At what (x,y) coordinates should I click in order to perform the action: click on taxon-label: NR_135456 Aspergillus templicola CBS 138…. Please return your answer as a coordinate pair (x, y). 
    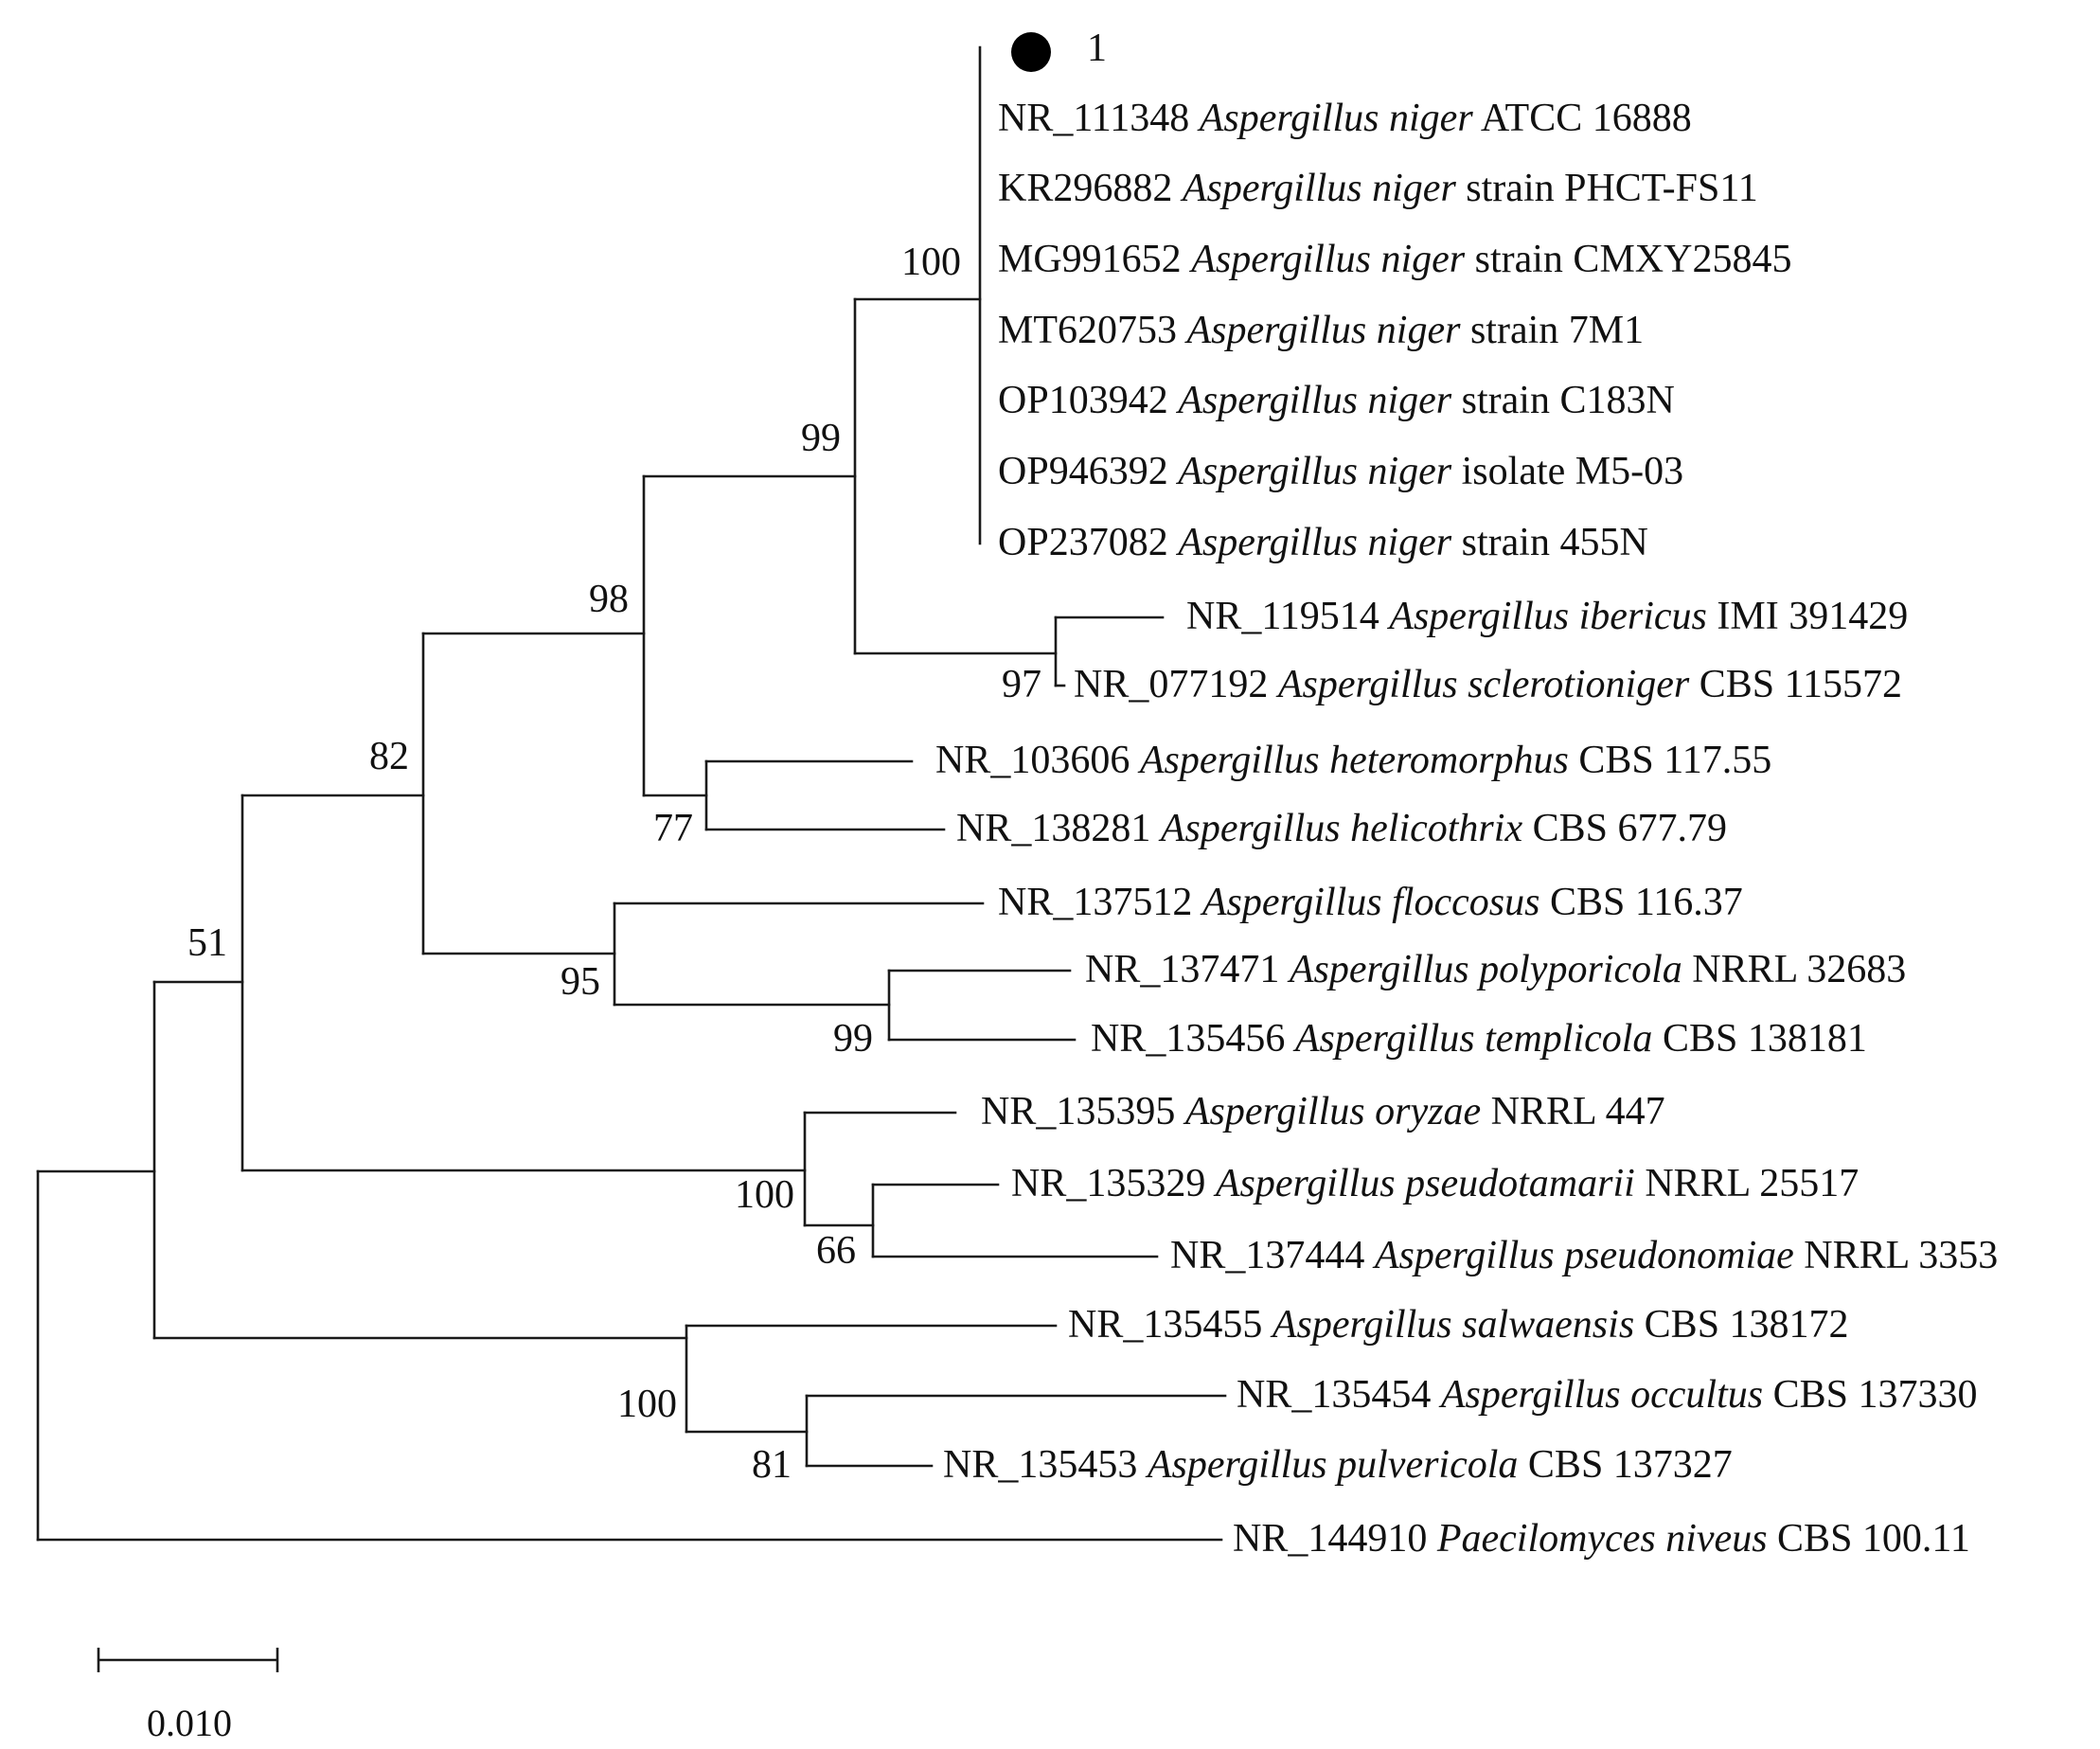
    Looking at the image, I should click on (1479, 1039).